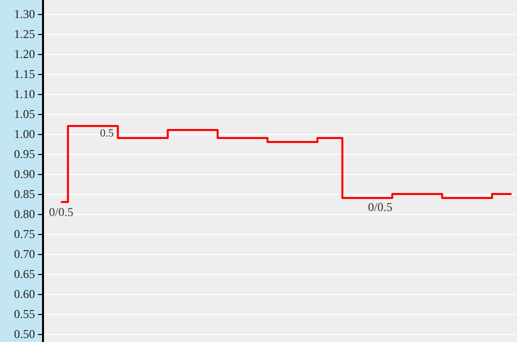 The width and height of the screenshot is (517, 342). I want to click on y-tick-label: 1.05, so click(24, 114).